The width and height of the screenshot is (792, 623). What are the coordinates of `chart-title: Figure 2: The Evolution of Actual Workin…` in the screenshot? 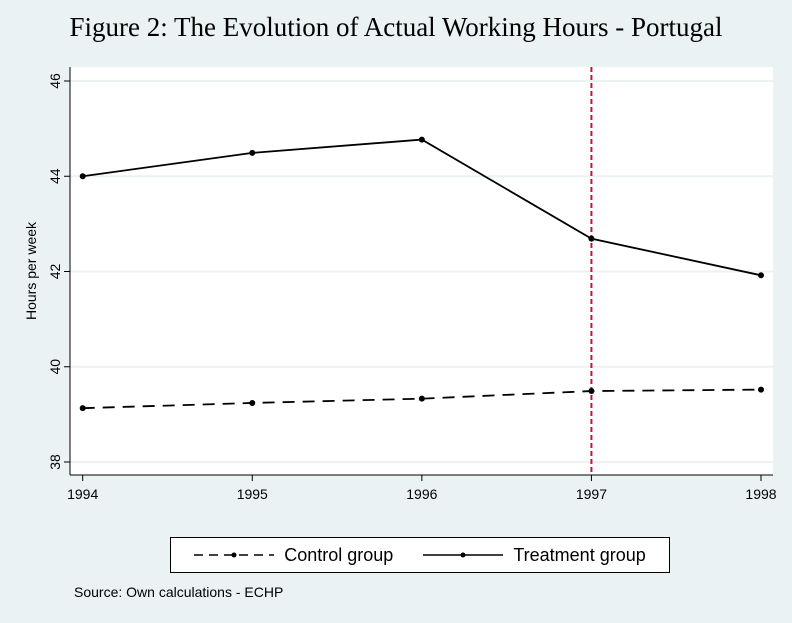 It's located at (396, 27).